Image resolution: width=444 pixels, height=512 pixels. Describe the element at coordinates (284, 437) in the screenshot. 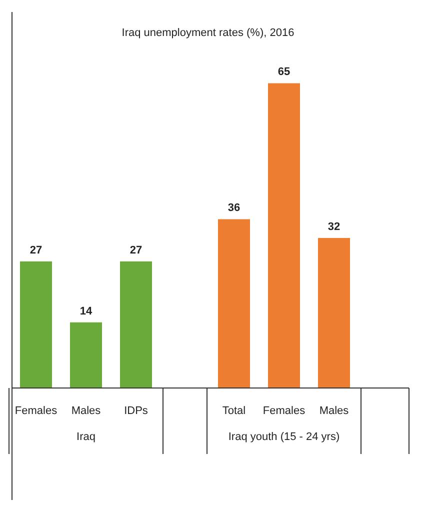

I see `text: Iraq youth (15 - 24 yrs)` at that location.